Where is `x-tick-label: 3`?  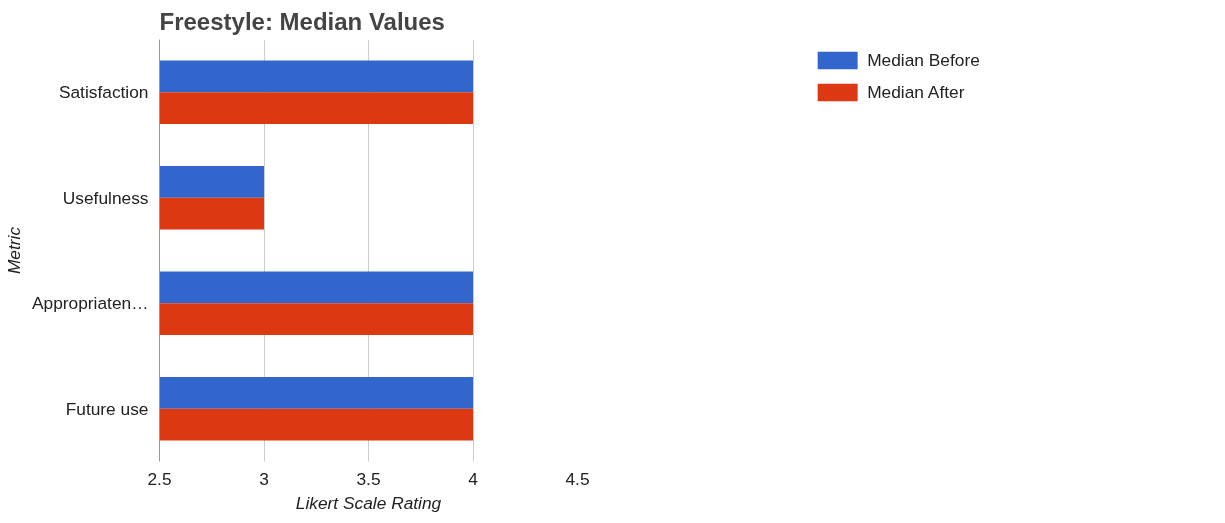 x-tick-label: 3 is located at coordinates (264, 478).